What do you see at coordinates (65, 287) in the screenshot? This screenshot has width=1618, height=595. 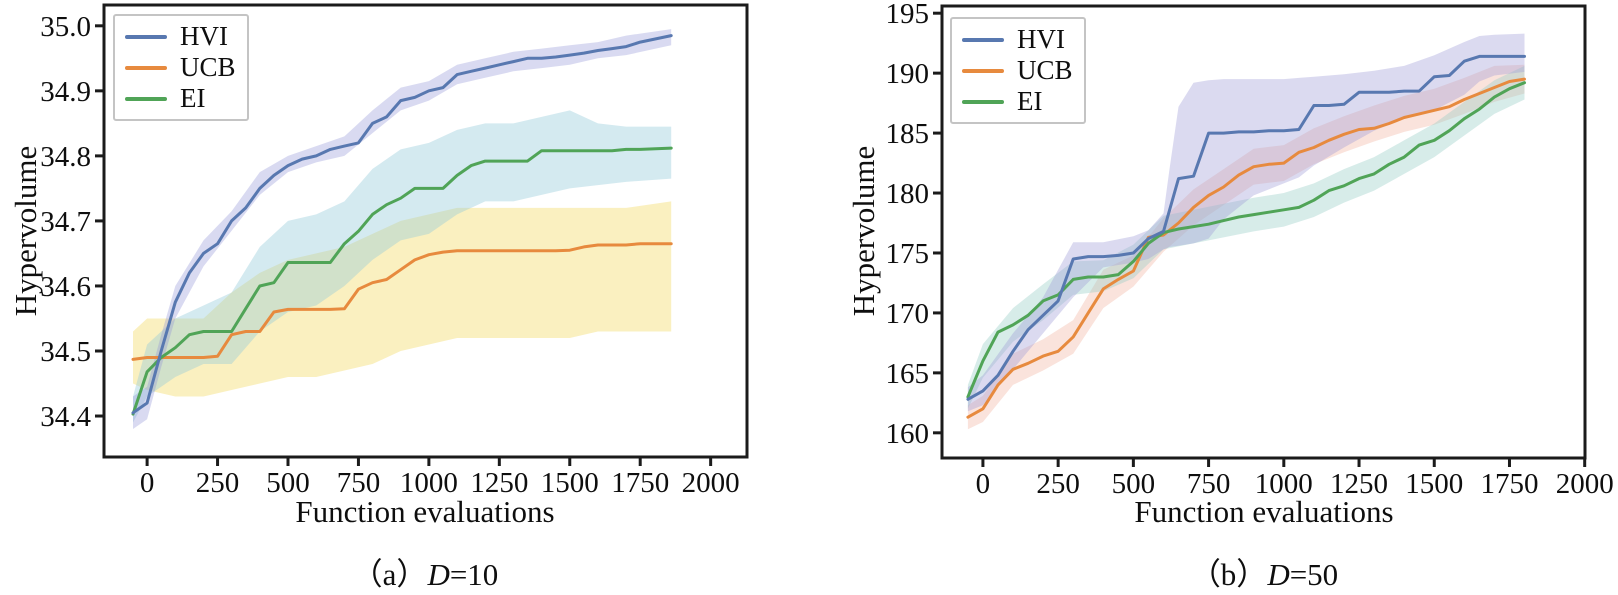 I see `y-tick-label: 34.6` at bounding box center [65, 287].